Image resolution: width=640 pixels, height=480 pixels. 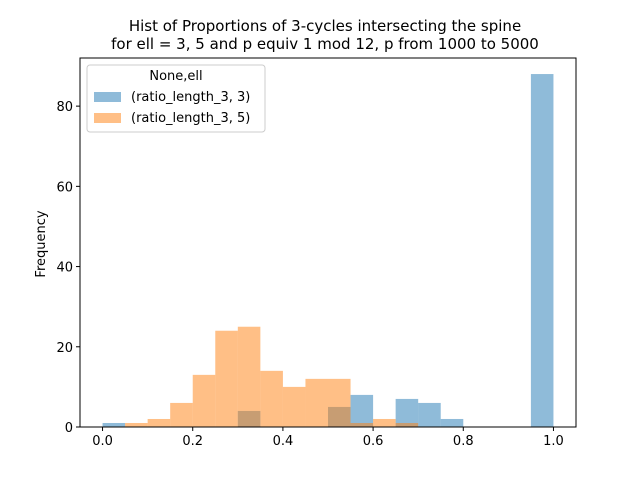 I want to click on x-tick-label: 1.0, so click(x=553, y=441).